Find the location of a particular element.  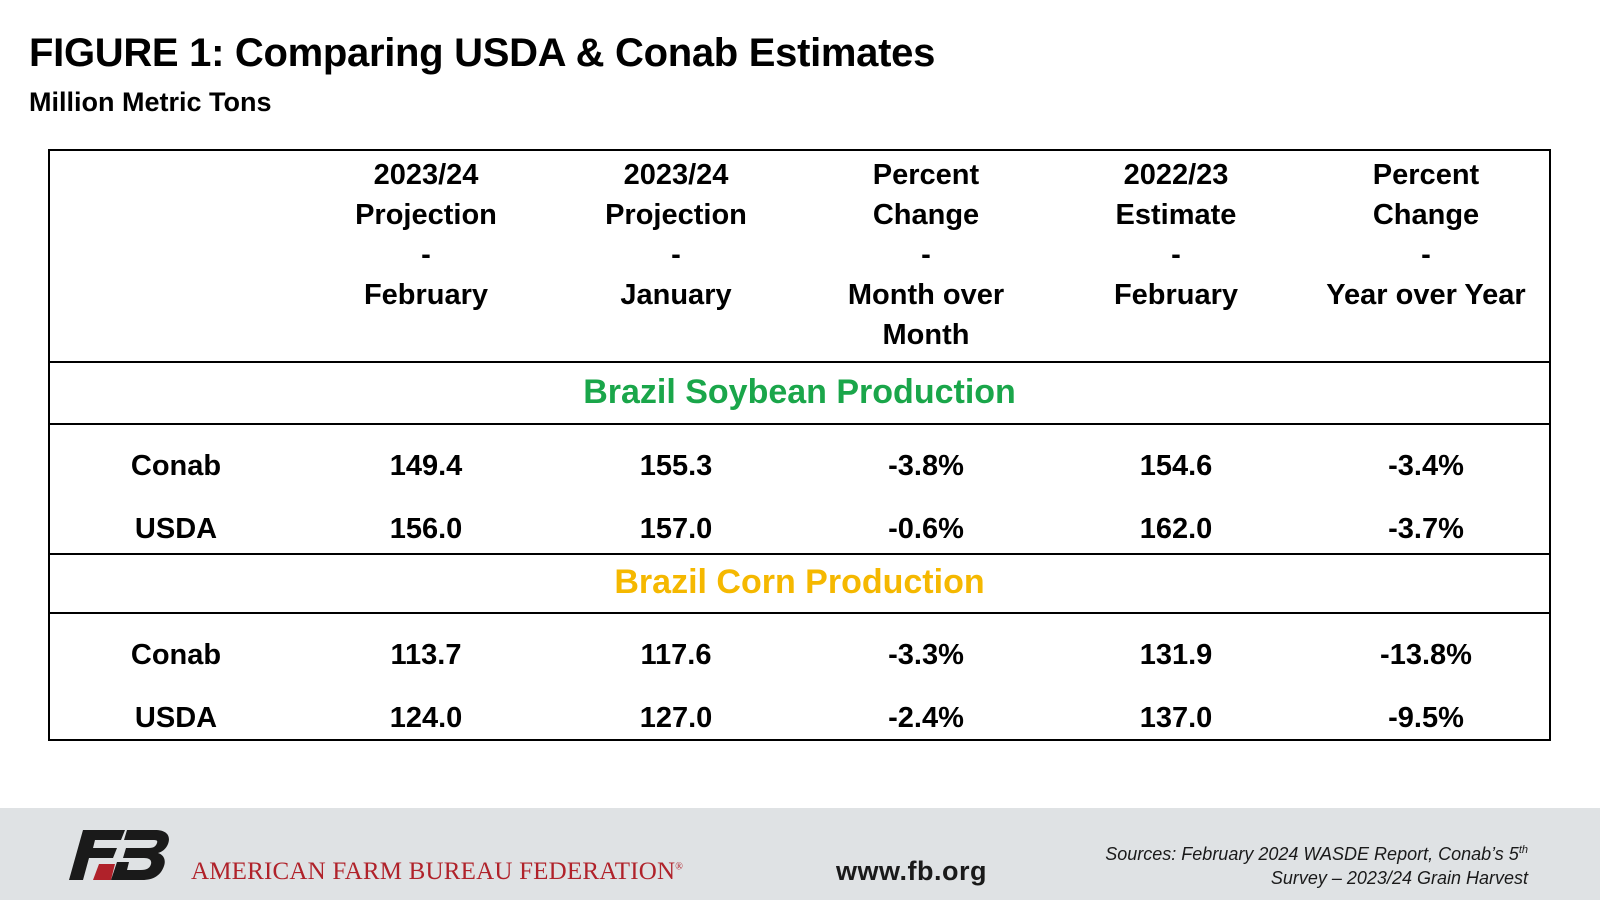

table-cell: 131.9 is located at coordinates (1176, 655).